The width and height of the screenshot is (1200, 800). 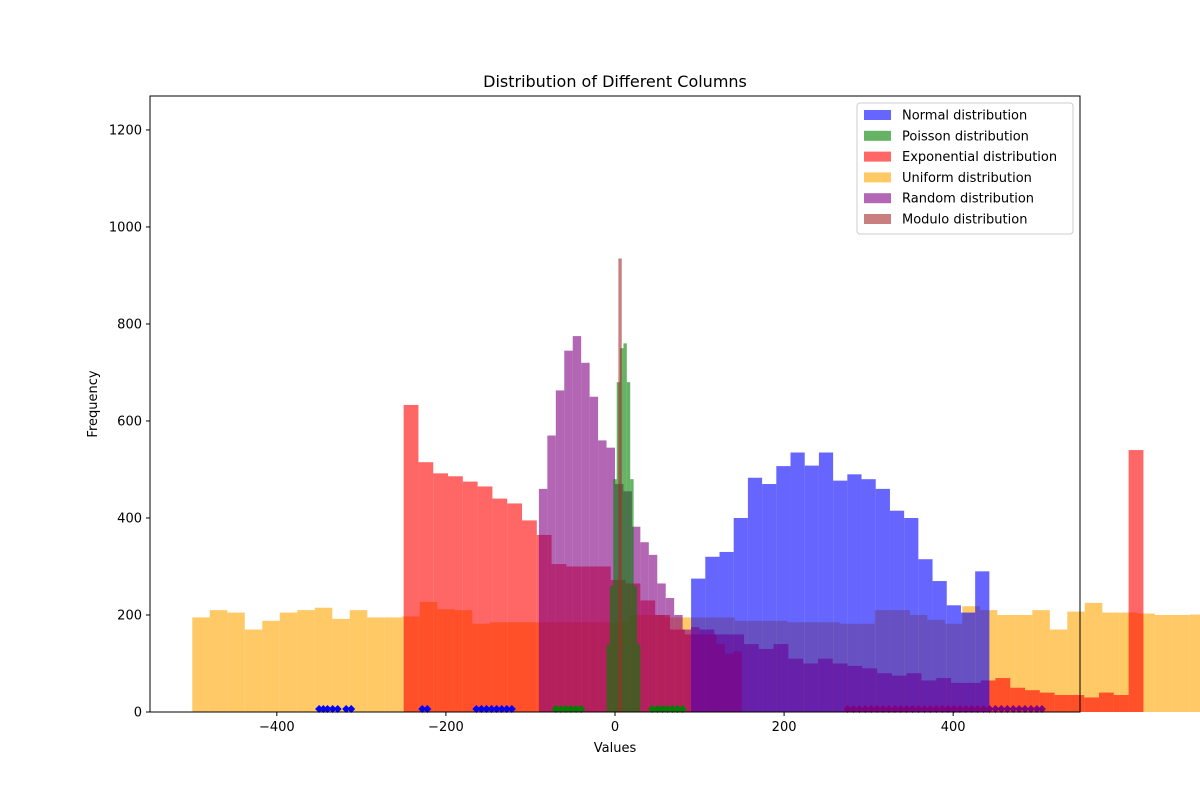 I want to click on y-tick-label: 600, so click(x=129, y=421).